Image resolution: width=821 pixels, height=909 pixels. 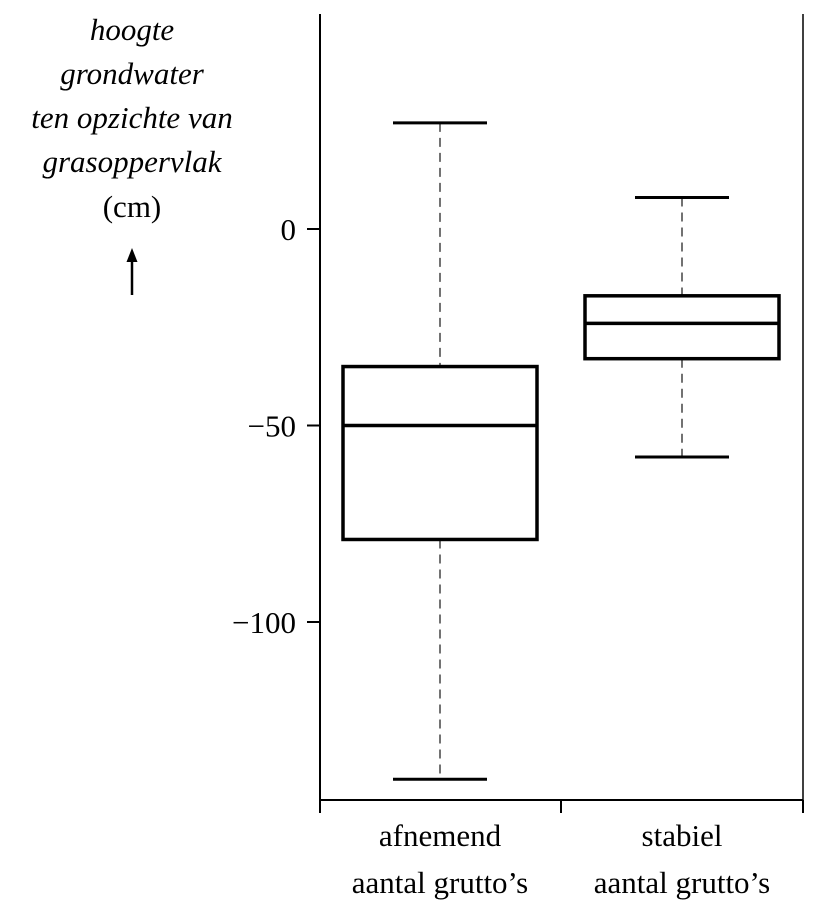 What do you see at coordinates (132, 271) in the screenshot?
I see `up-arrow-icon` at bounding box center [132, 271].